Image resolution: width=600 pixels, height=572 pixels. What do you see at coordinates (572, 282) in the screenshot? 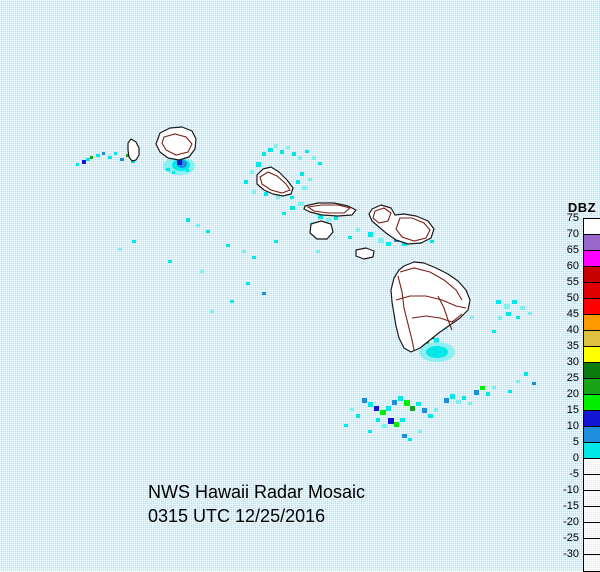
I see `legend-label-55: 55` at bounding box center [572, 282].